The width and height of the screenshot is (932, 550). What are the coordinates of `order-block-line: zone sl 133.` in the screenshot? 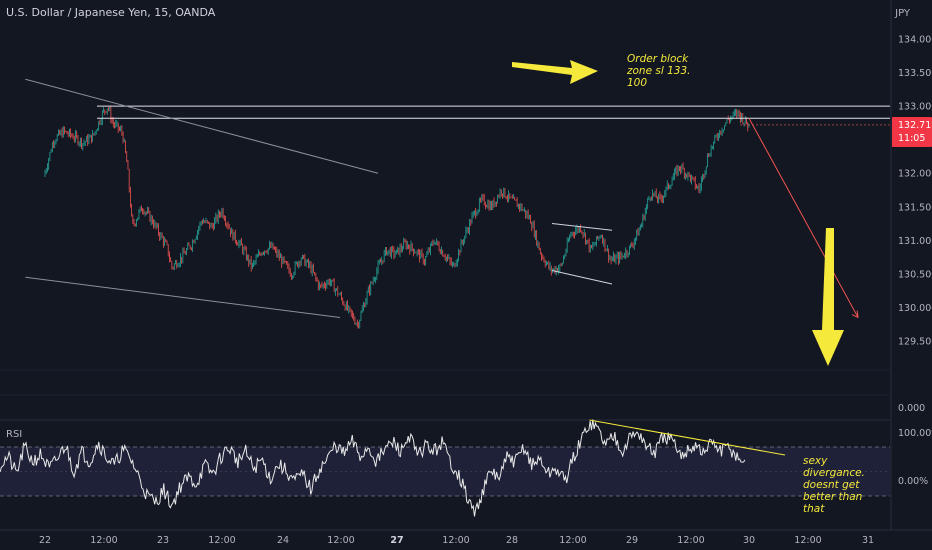 It's located at (659, 71).